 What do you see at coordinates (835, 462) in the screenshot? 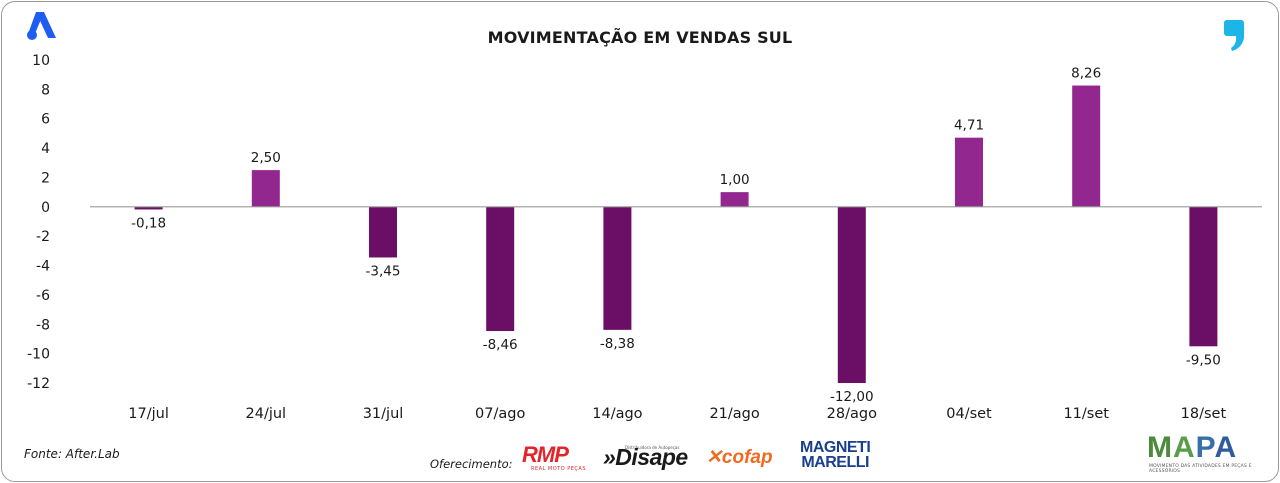
I see `magneti-logo-line2: MARELLI` at bounding box center [835, 462].